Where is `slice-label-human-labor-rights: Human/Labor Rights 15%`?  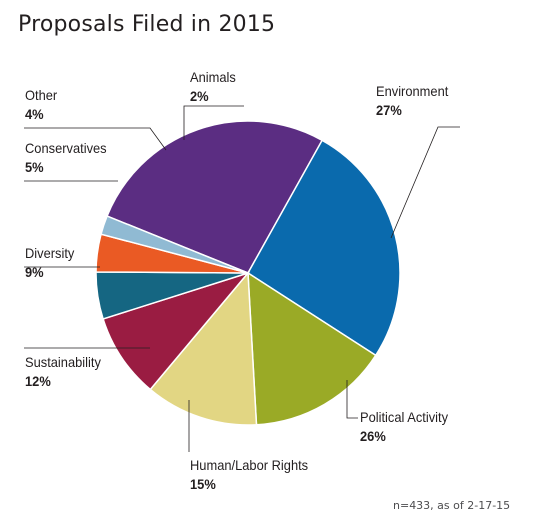
slice-label-human-labor-rights: Human/Labor Rights 15% is located at coordinates (249, 475).